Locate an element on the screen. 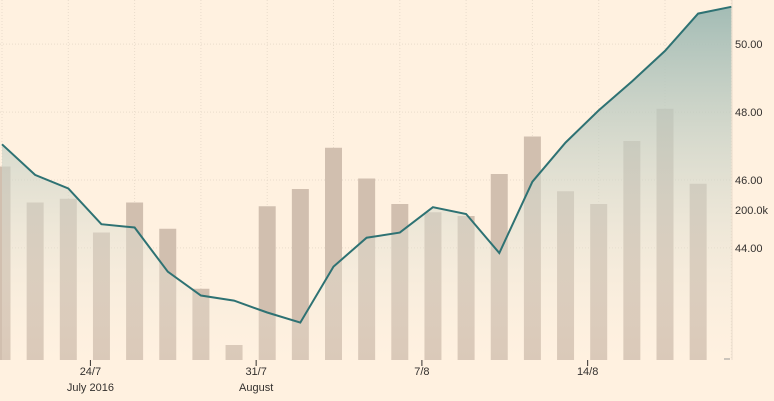 The image size is (774, 401). y-tick-label: 48.00 is located at coordinates (749, 113).